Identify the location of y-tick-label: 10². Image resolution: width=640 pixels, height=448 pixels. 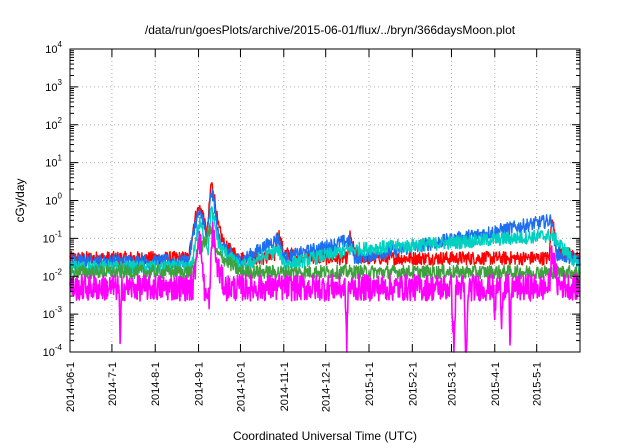
(53, 124).